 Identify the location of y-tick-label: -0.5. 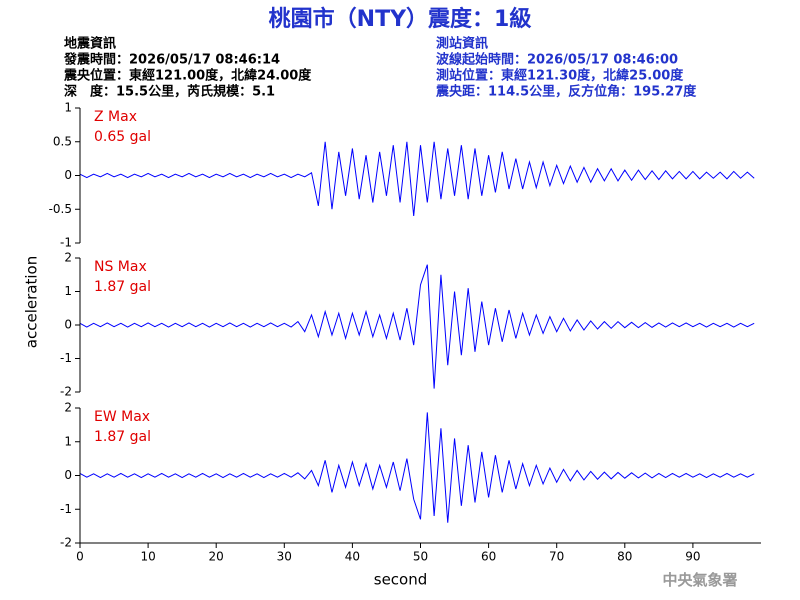
(60, 209).